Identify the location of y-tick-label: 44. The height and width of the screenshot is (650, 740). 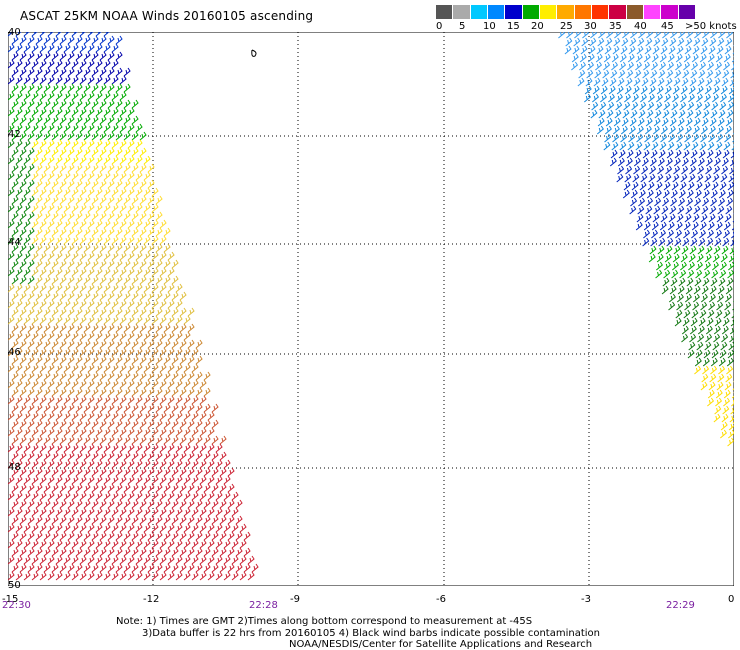
(14, 242).